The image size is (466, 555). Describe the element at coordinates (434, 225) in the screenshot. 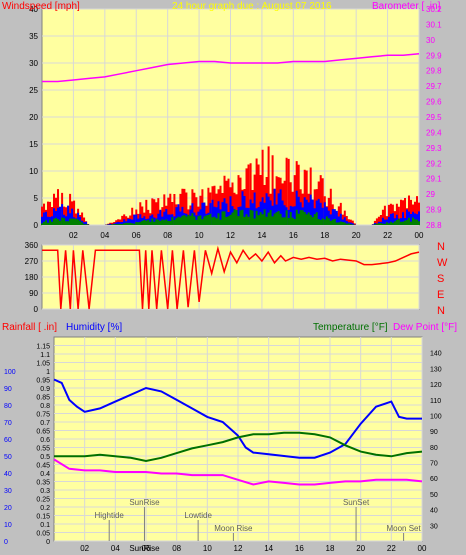

I see `barometer-tick-label: 28.8` at that location.